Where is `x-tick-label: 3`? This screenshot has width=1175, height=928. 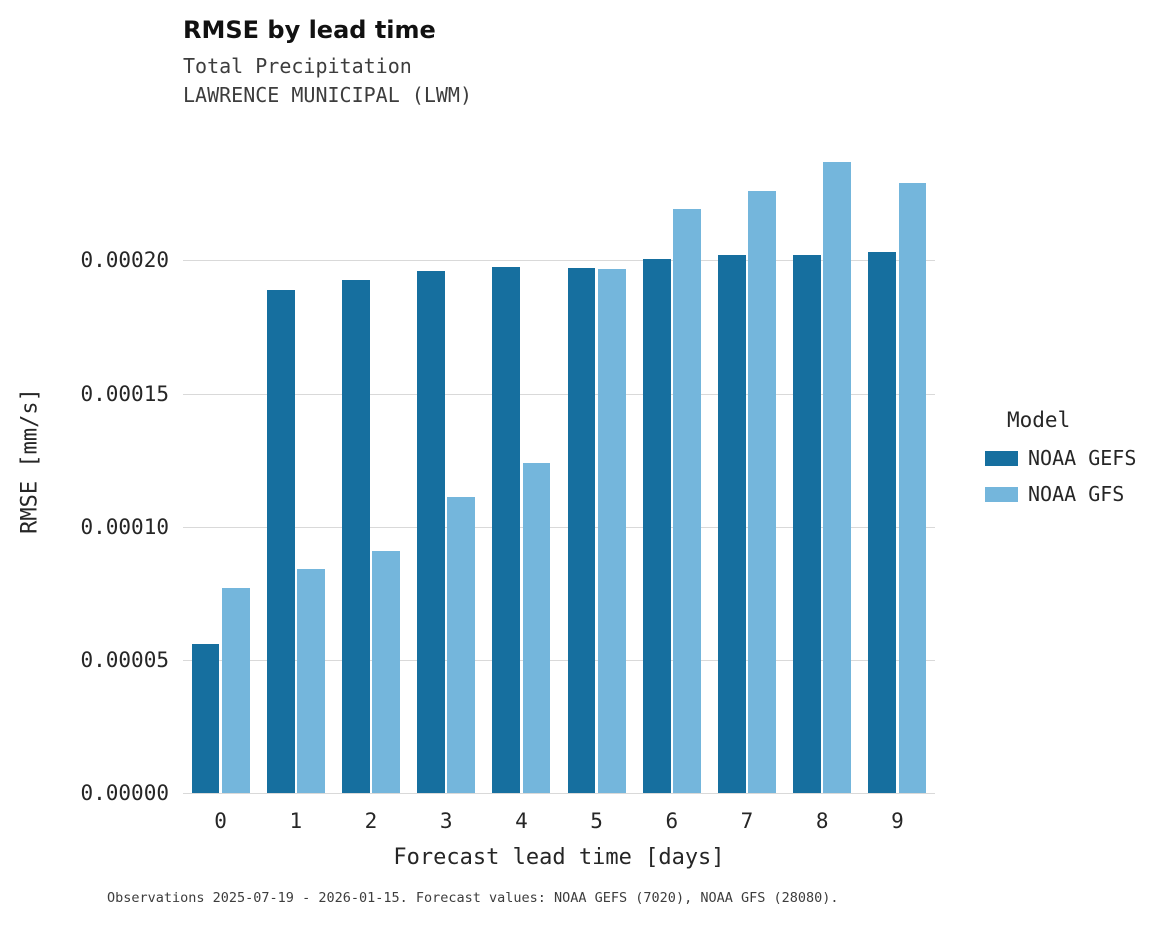
x-tick-label: 3 is located at coordinates (446, 821).